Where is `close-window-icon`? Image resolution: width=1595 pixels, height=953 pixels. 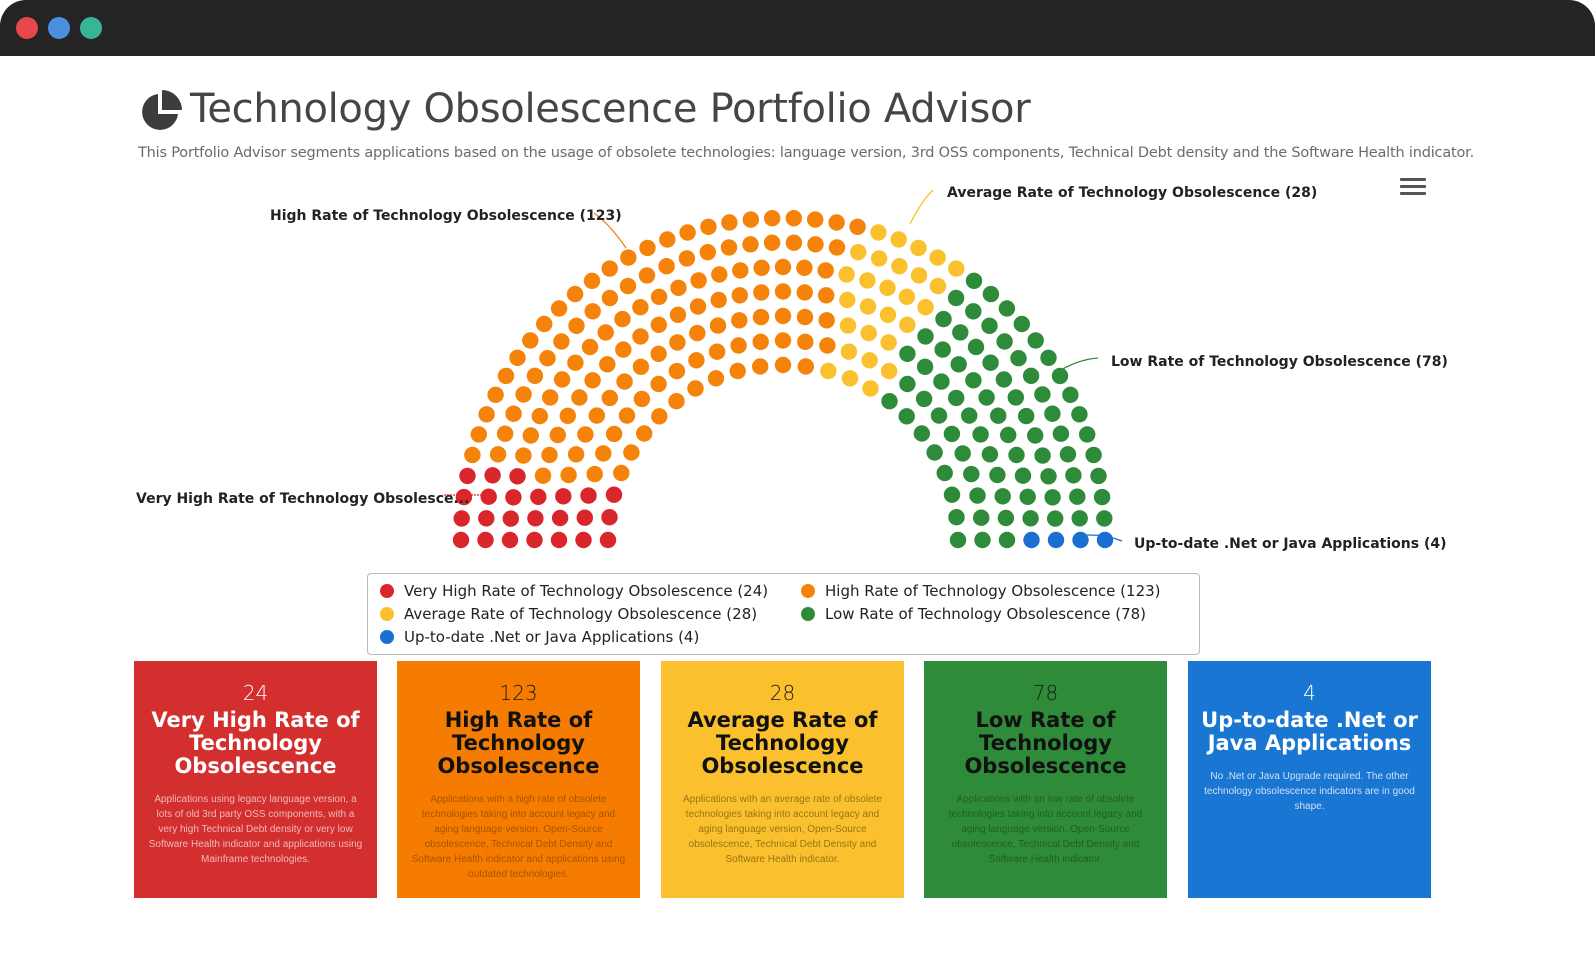 close-window-icon is located at coordinates (27, 28).